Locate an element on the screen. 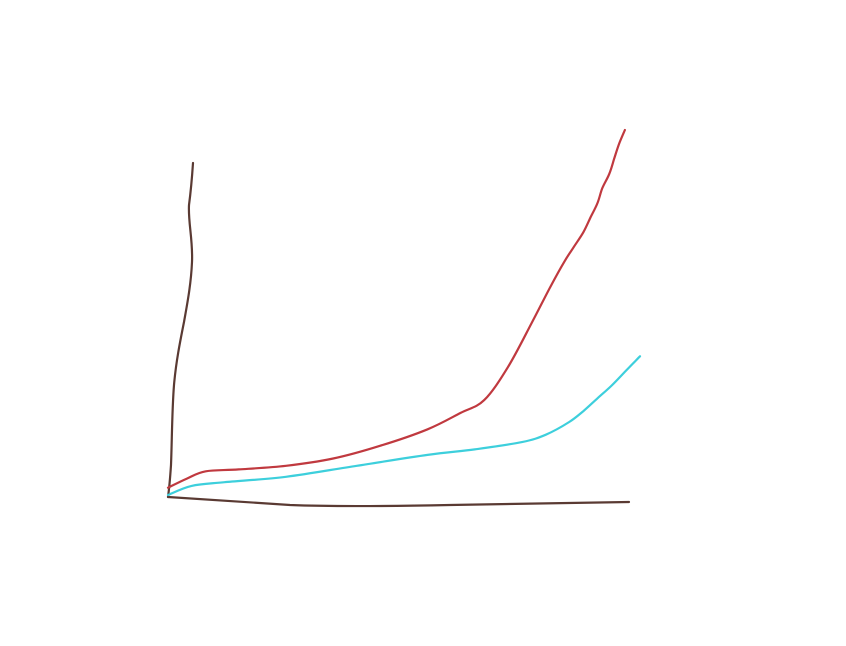 The height and width of the screenshot is (646, 846). y-axis-line is located at coordinates (180, 330).